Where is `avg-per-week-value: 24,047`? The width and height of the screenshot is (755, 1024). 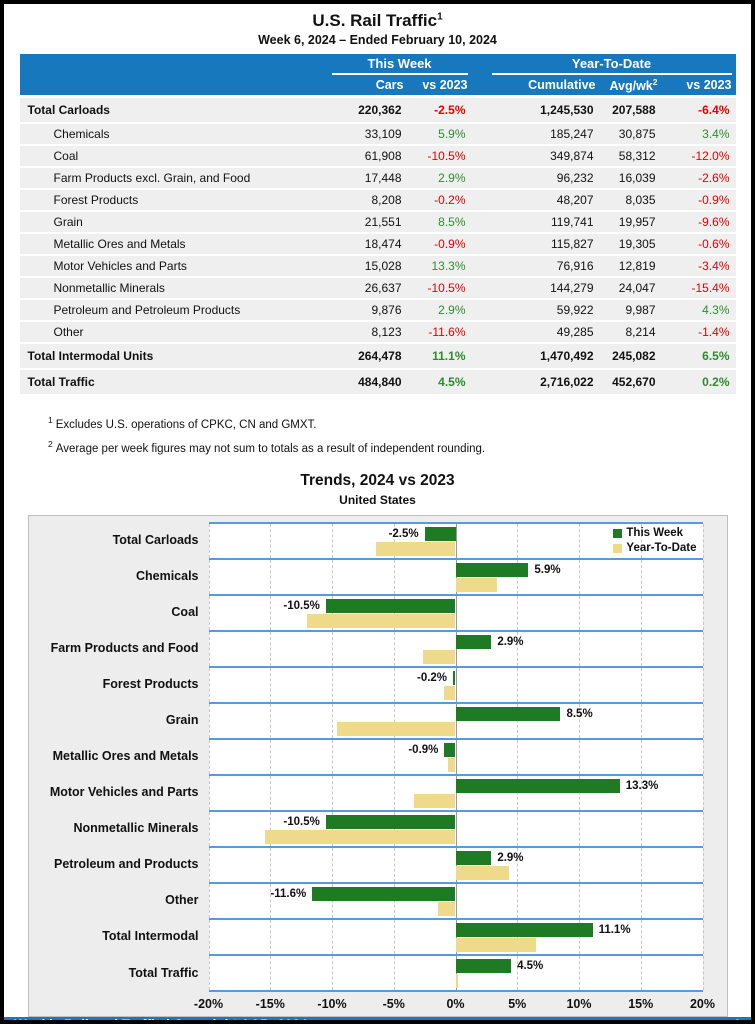 avg-per-week-value: 24,047 is located at coordinates (630, 289).